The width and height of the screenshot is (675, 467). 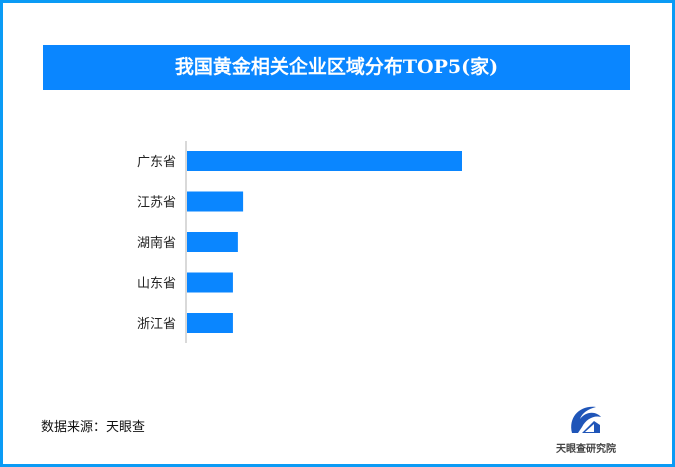 I want to click on category-label: 山东省, so click(x=156, y=284).